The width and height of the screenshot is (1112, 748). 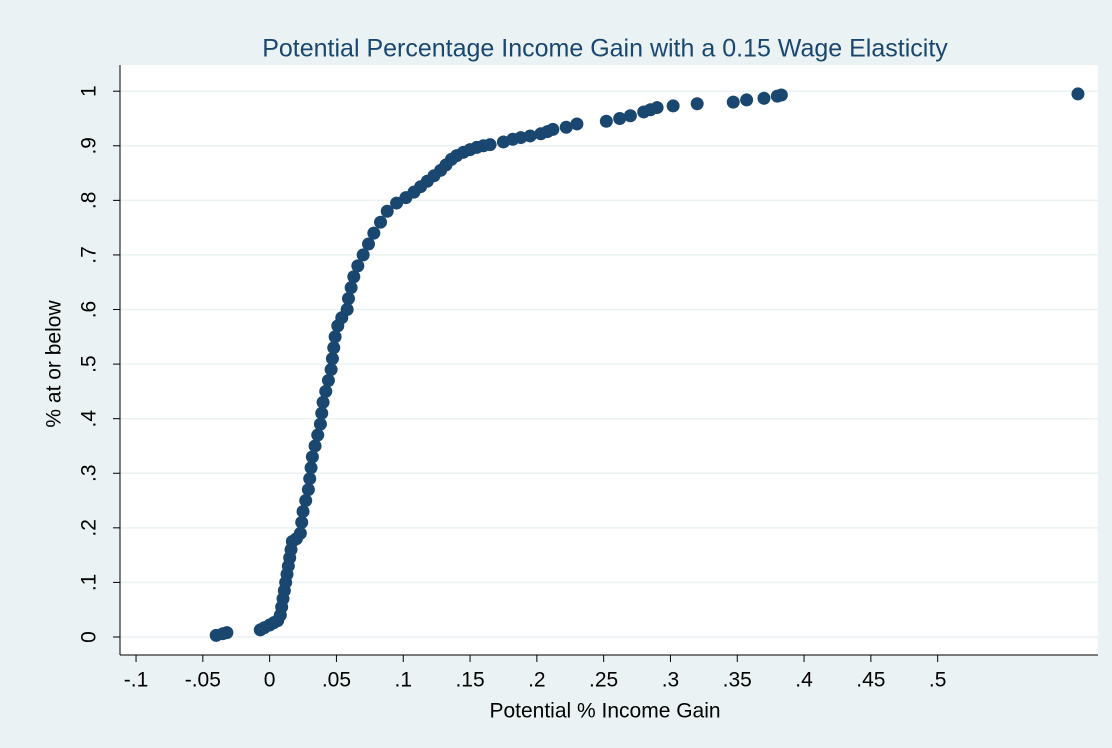 What do you see at coordinates (89, 364) in the screenshot?
I see `y-tick-label: .5` at bounding box center [89, 364].